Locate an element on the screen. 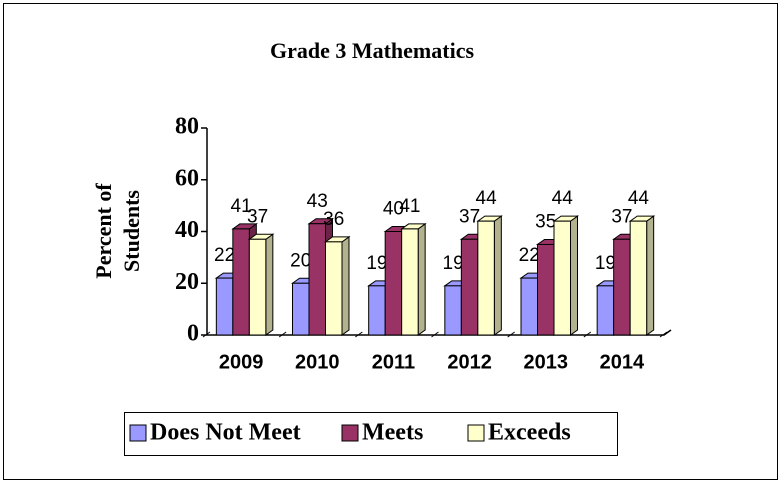 This screenshot has height=483, width=781. y-axis-label-line: Percent of is located at coordinates (103, 231).